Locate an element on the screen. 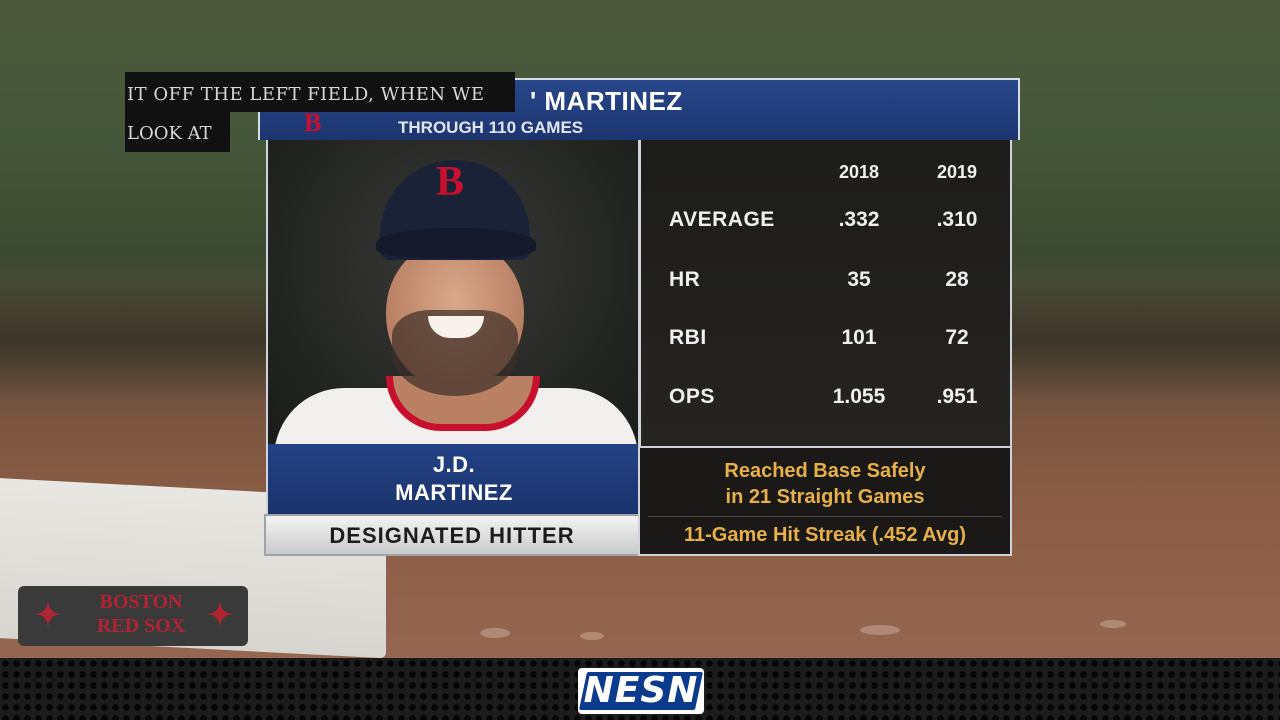  nesn-logo: NESN is located at coordinates (641, 691).